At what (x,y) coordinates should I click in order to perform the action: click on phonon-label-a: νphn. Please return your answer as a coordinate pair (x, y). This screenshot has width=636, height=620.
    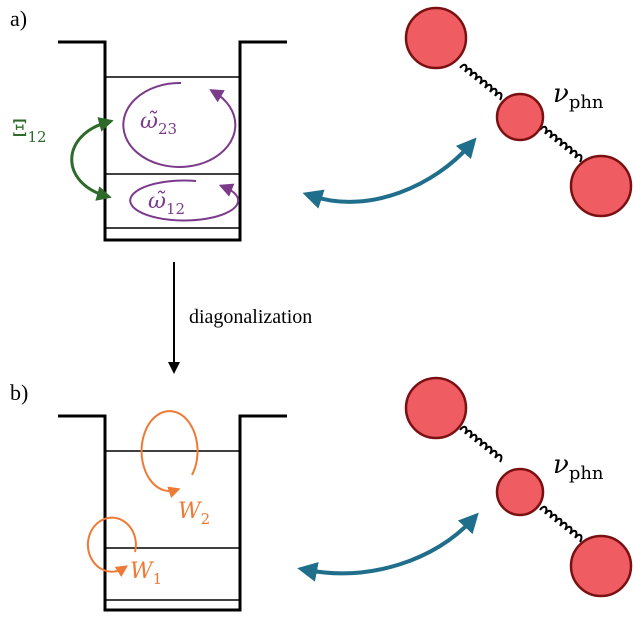
    Looking at the image, I should click on (578, 96).